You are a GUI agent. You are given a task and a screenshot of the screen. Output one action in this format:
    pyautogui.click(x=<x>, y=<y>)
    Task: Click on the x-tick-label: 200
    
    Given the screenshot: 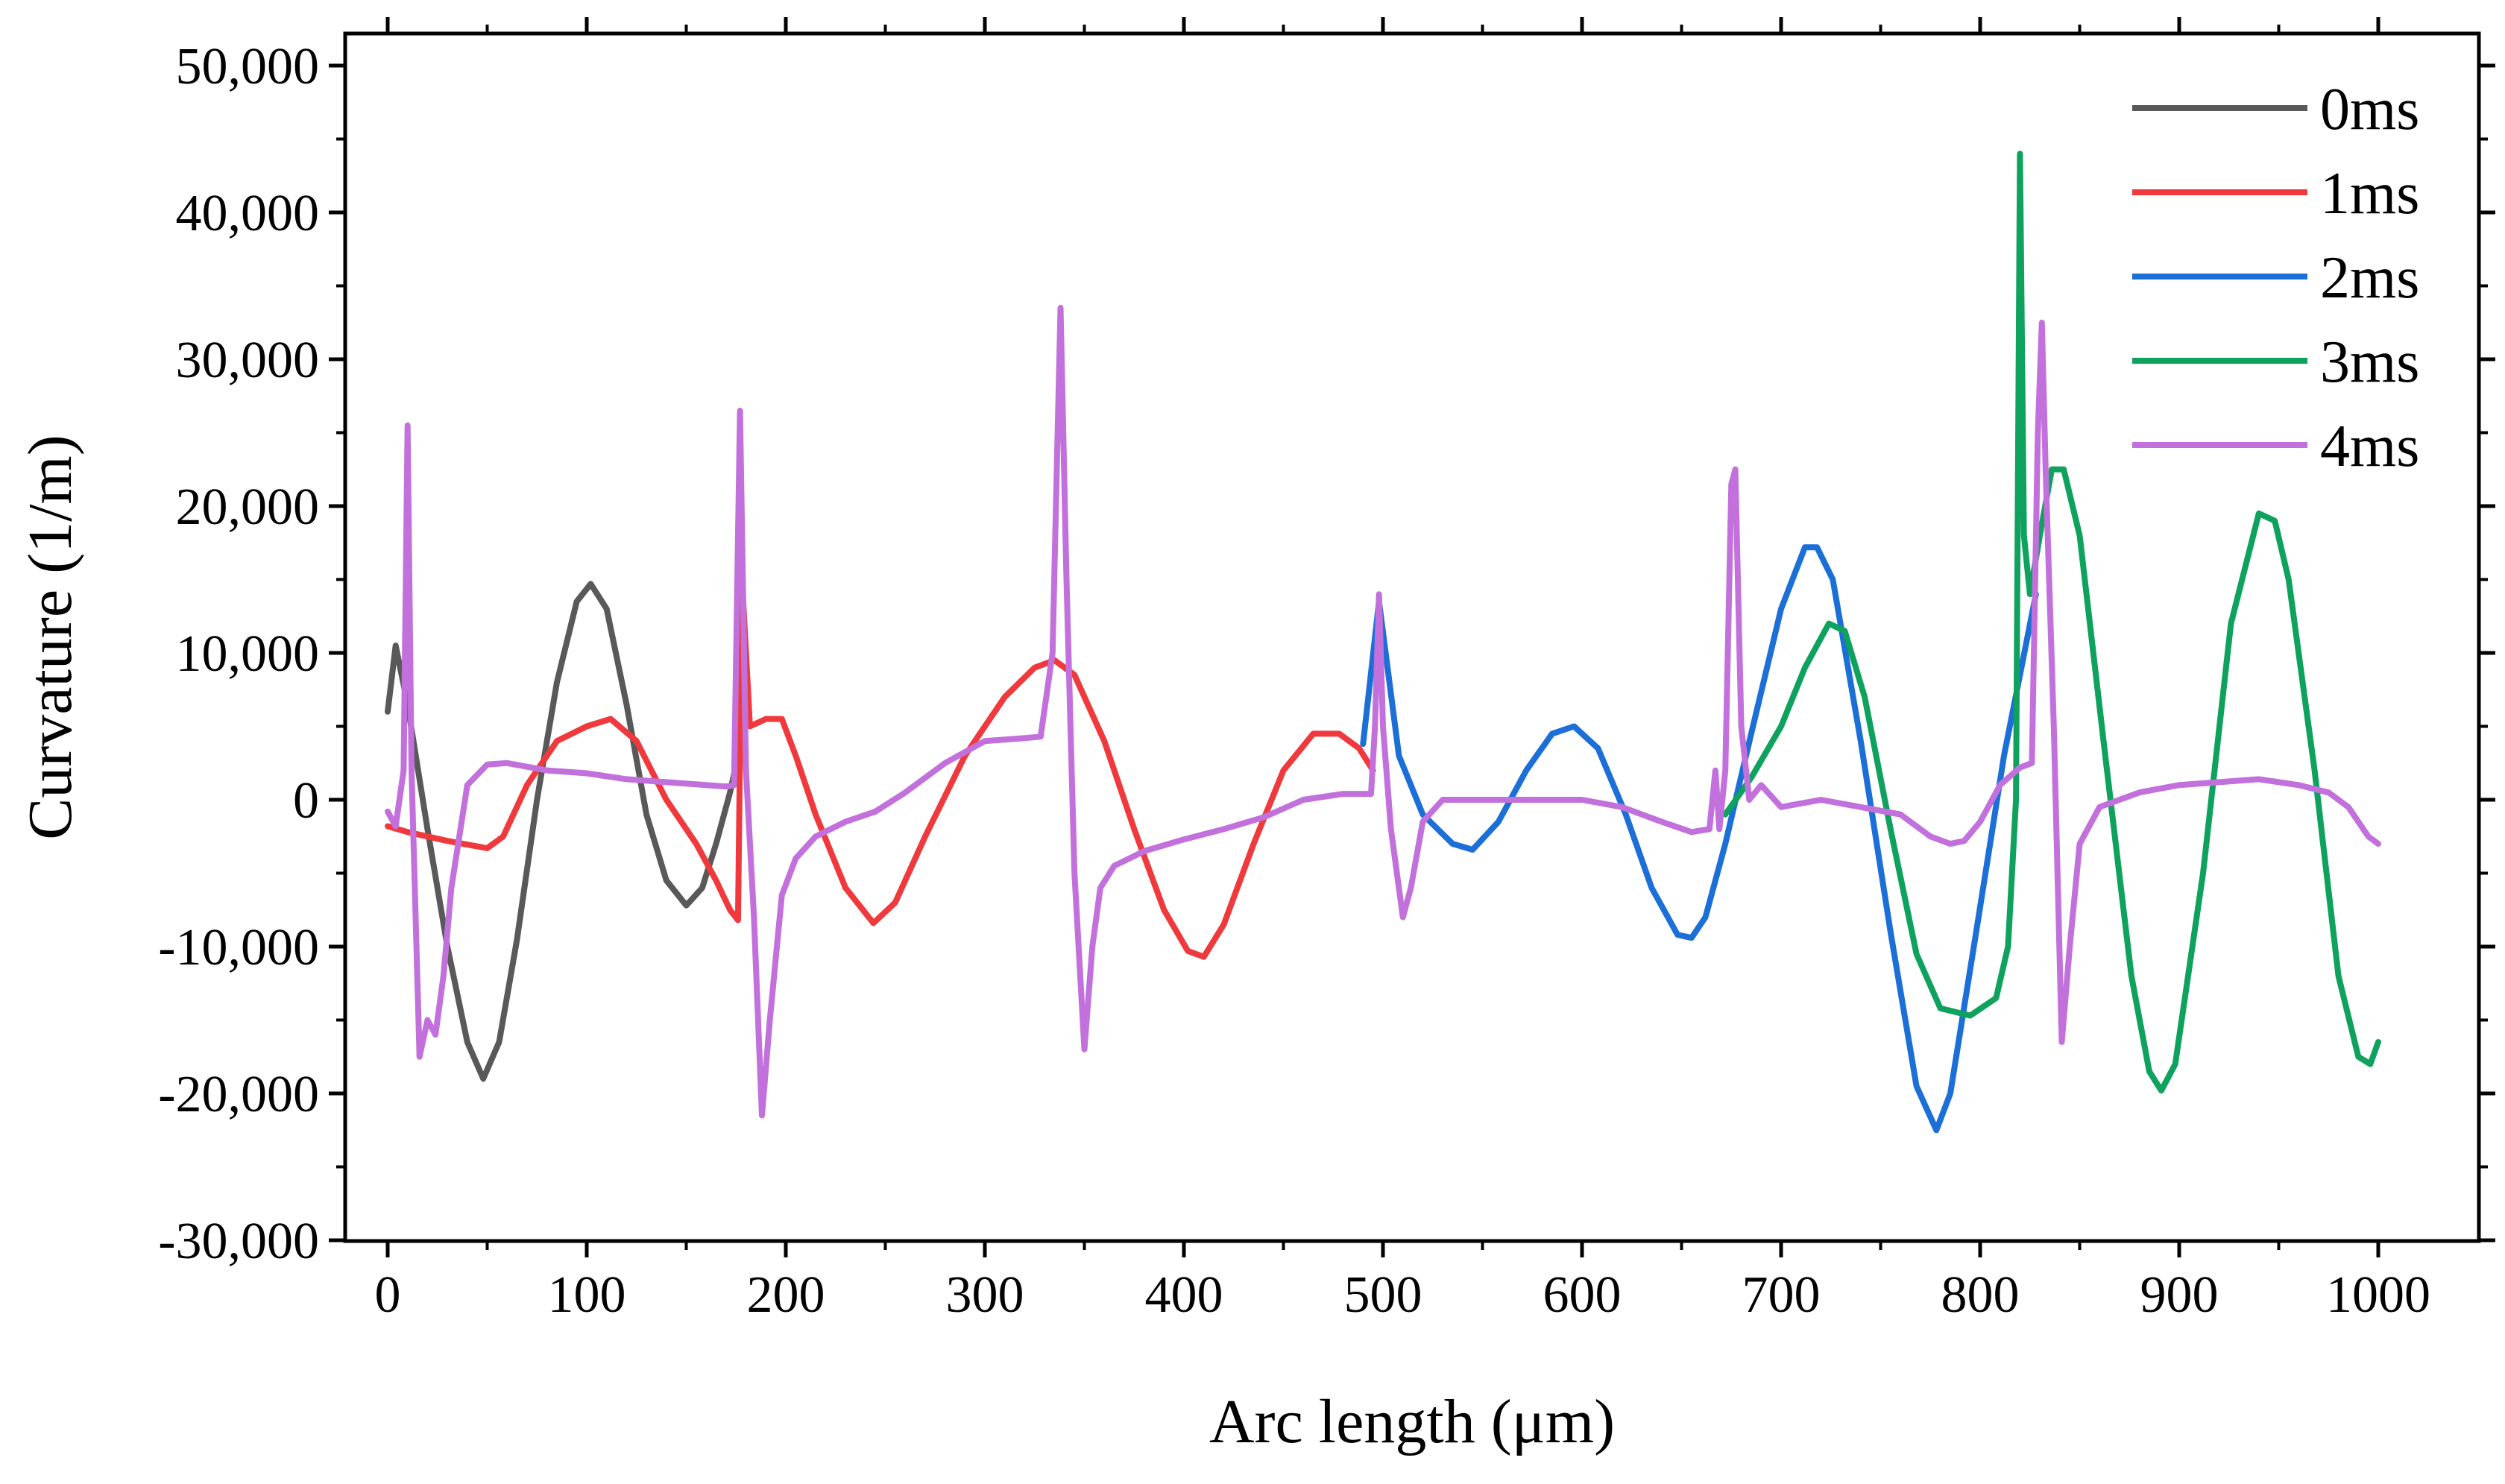 What is the action you would take?
    pyautogui.click(x=786, y=1295)
    